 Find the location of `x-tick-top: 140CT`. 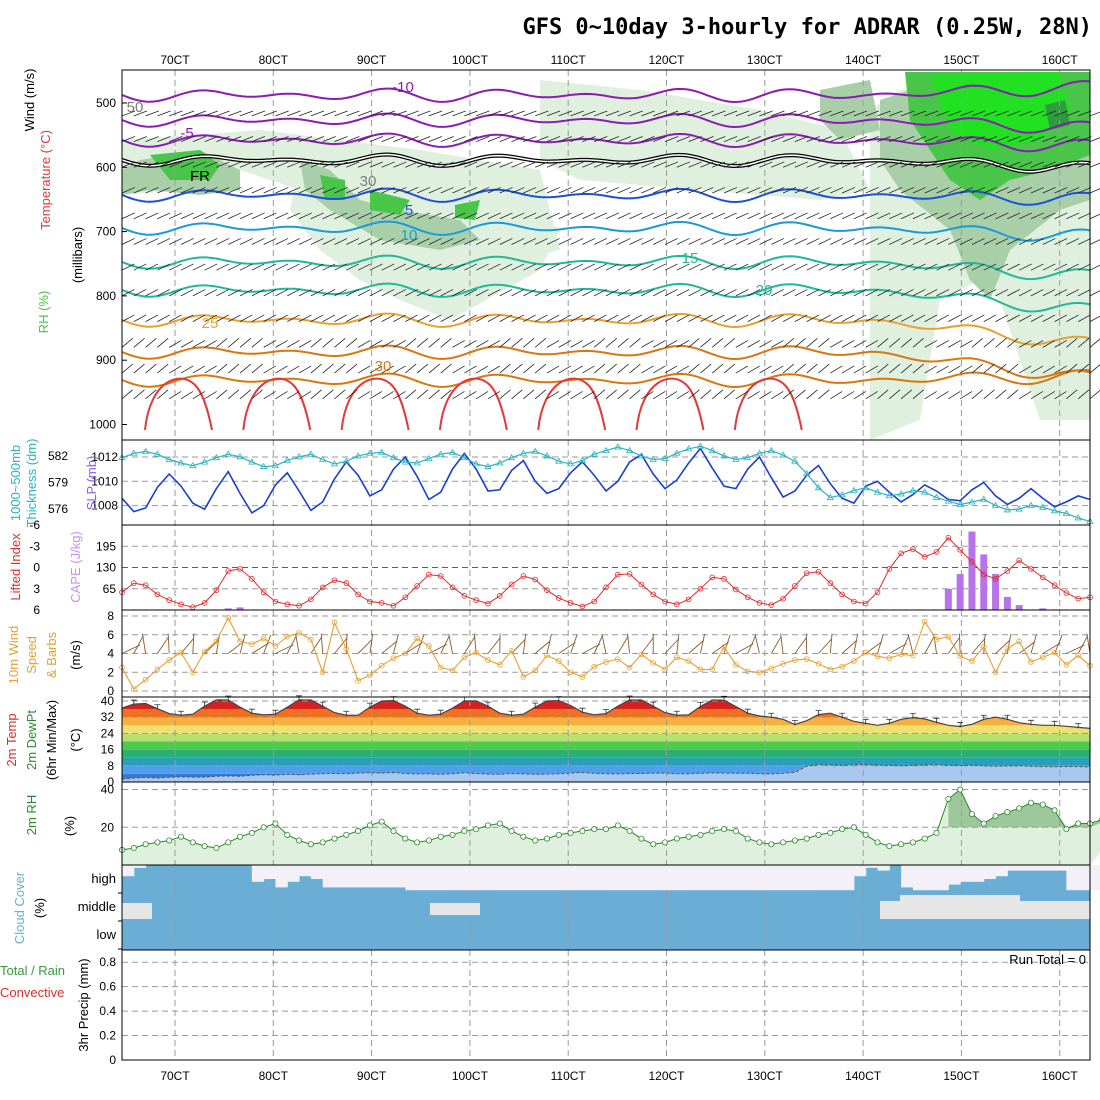

x-tick-top: 140CT is located at coordinates (863, 60).